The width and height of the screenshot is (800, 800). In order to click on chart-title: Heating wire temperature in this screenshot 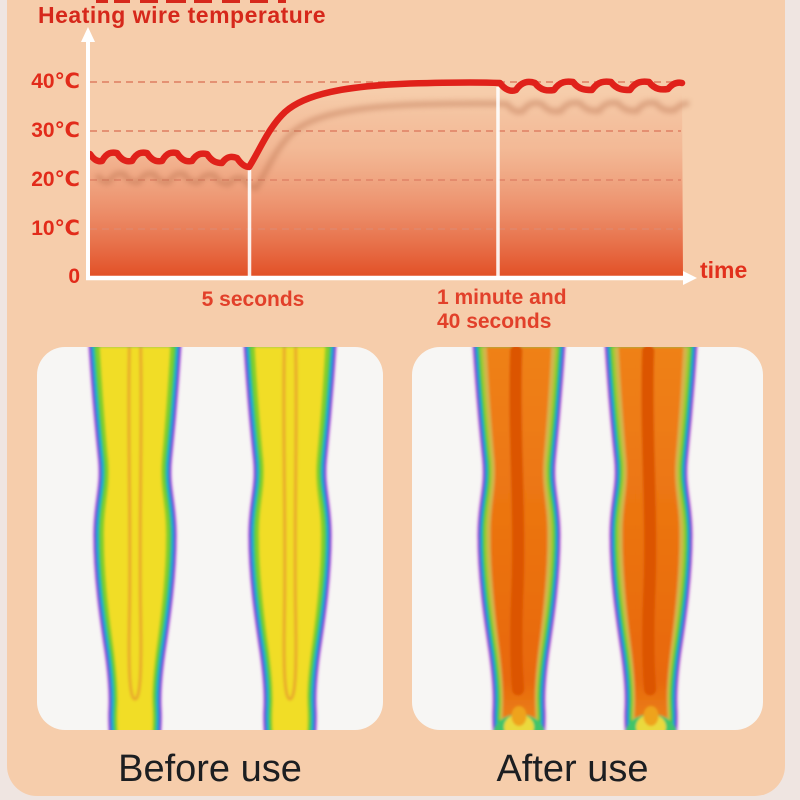, I will do `click(182, 15)`.